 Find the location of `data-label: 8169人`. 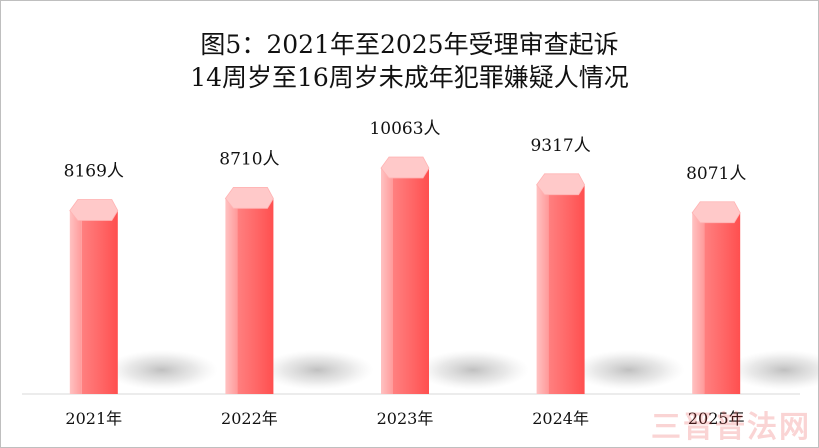

data-label: 8169人 is located at coordinates (94, 172).